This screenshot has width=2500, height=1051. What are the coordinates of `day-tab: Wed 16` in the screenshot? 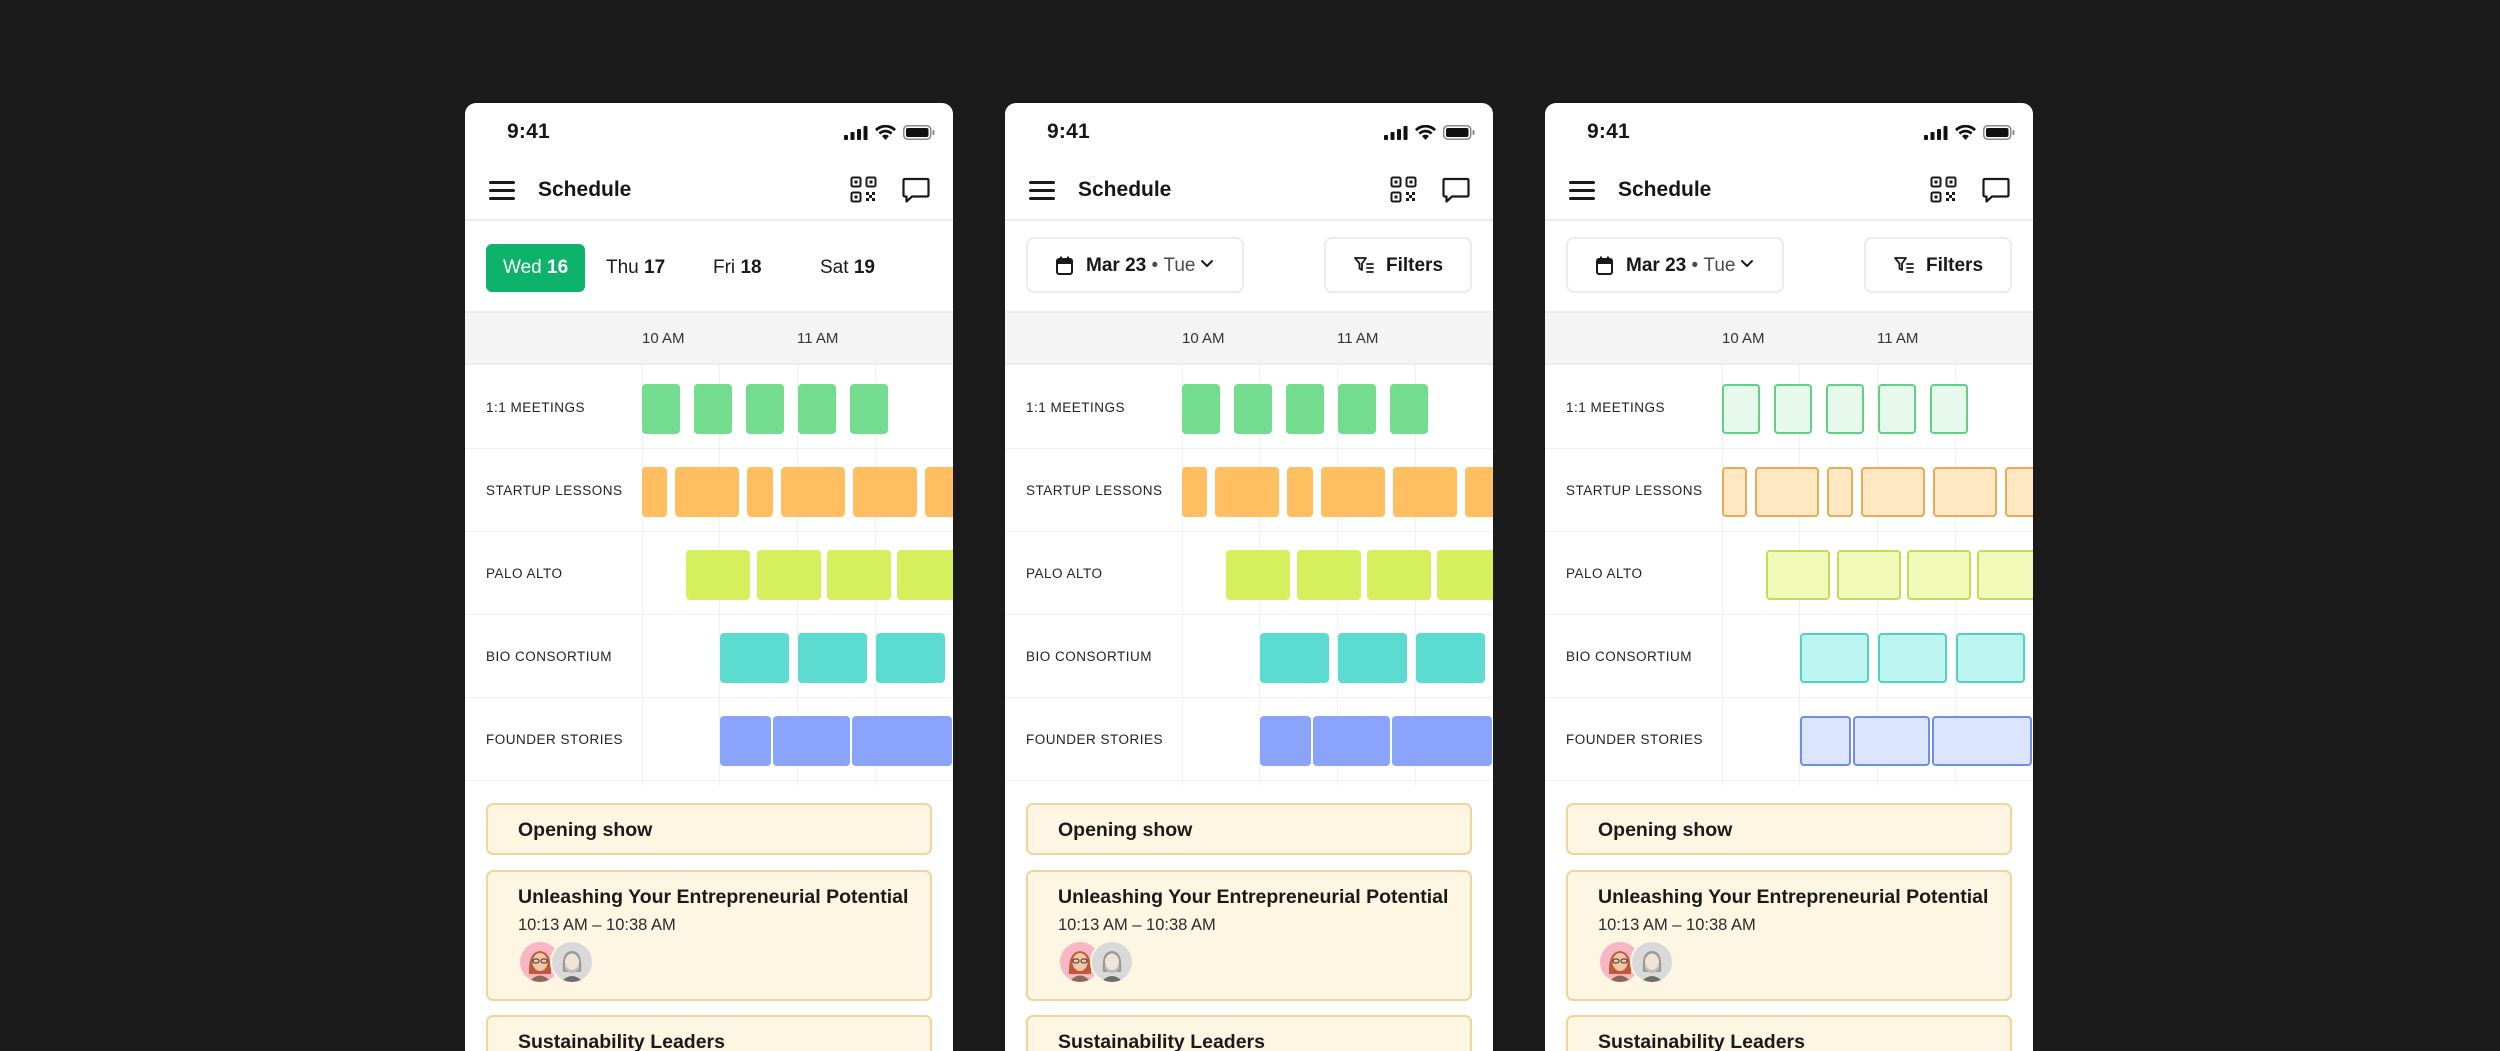 It's located at (536, 268).